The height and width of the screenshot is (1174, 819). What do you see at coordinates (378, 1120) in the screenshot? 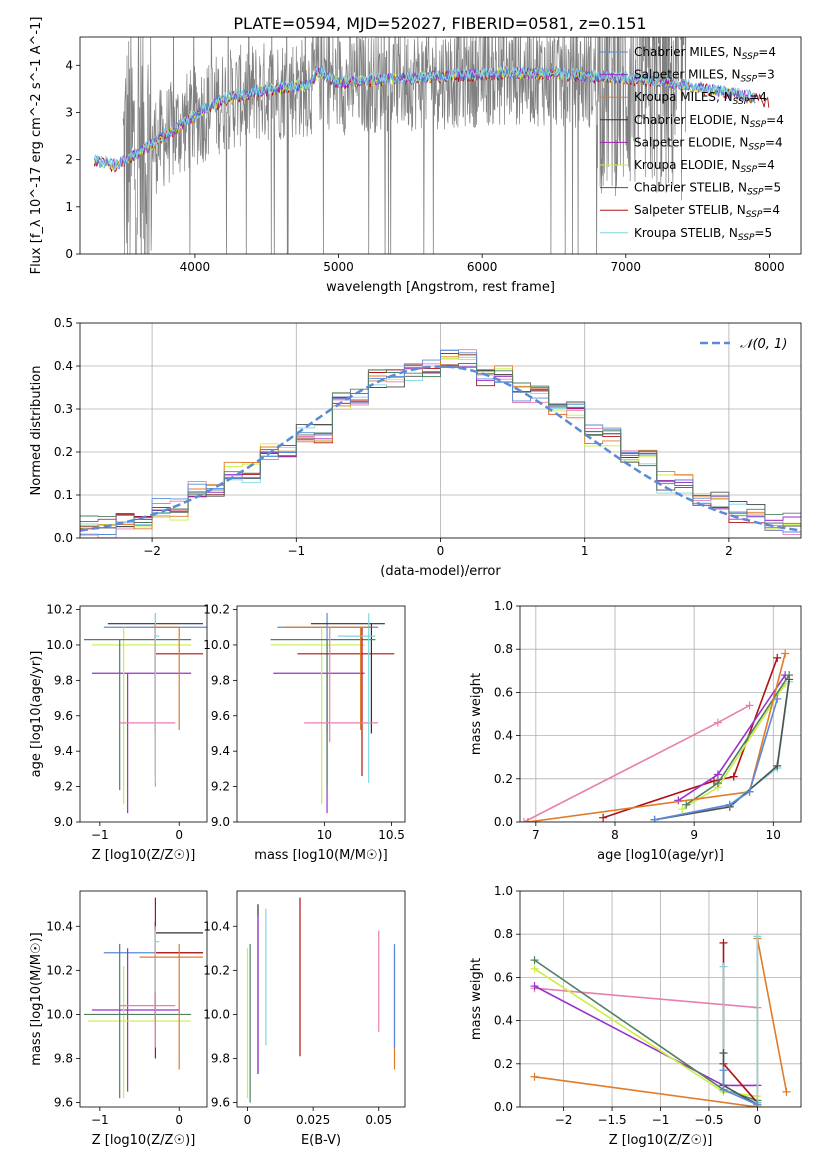
I see `x-tick-label: 0.05` at bounding box center [378, 1120].